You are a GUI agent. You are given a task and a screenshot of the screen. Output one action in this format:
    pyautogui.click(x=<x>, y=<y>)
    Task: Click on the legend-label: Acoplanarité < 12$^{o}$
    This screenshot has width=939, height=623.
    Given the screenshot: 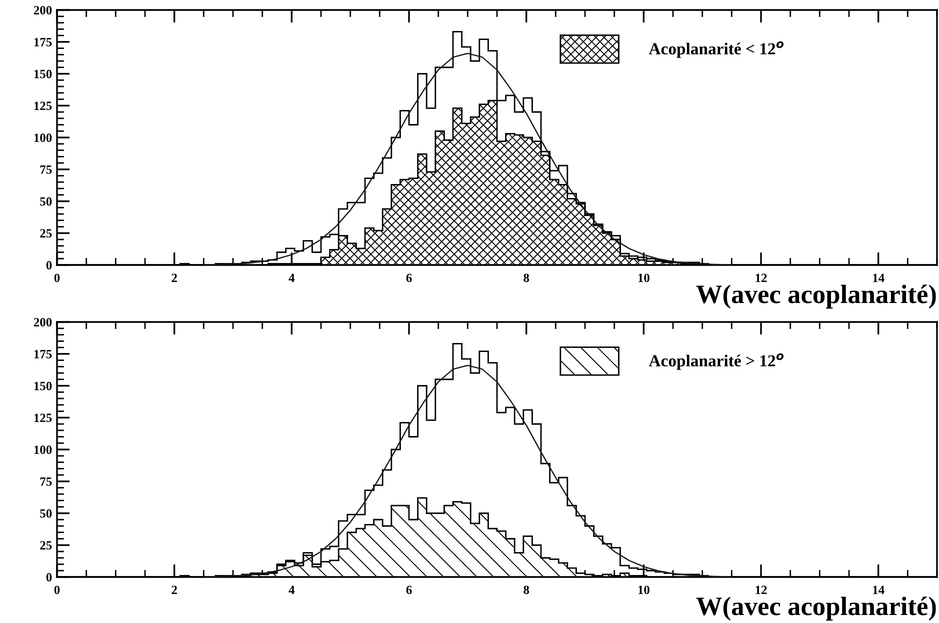 What is the action you would take?
    pyautogui.click(x=716, y=49)
    